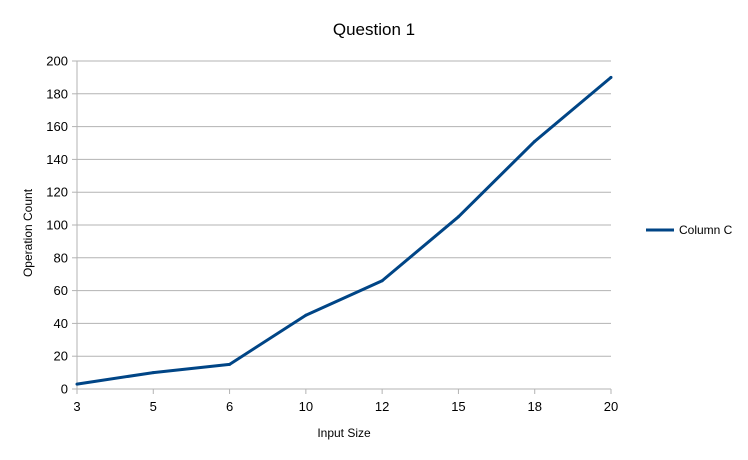 This screenshot has width=748, height=460. What do you see at coordinates (61, 356) in the screenshot?
I see `y-tick-label: 20` at bounding box center [61, 356].